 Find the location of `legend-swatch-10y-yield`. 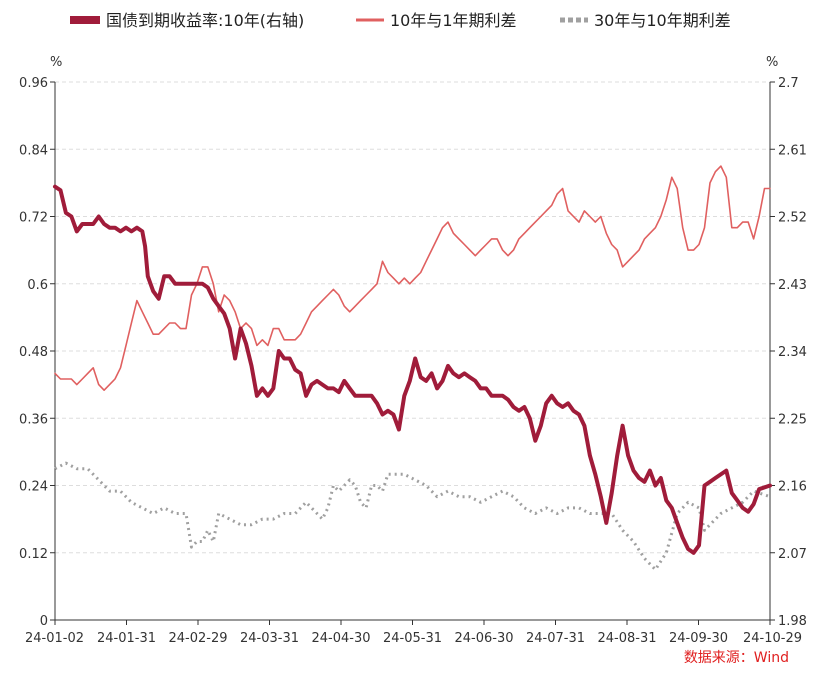

legend-swatch-10y-yield is located at coordinates (85, 20).